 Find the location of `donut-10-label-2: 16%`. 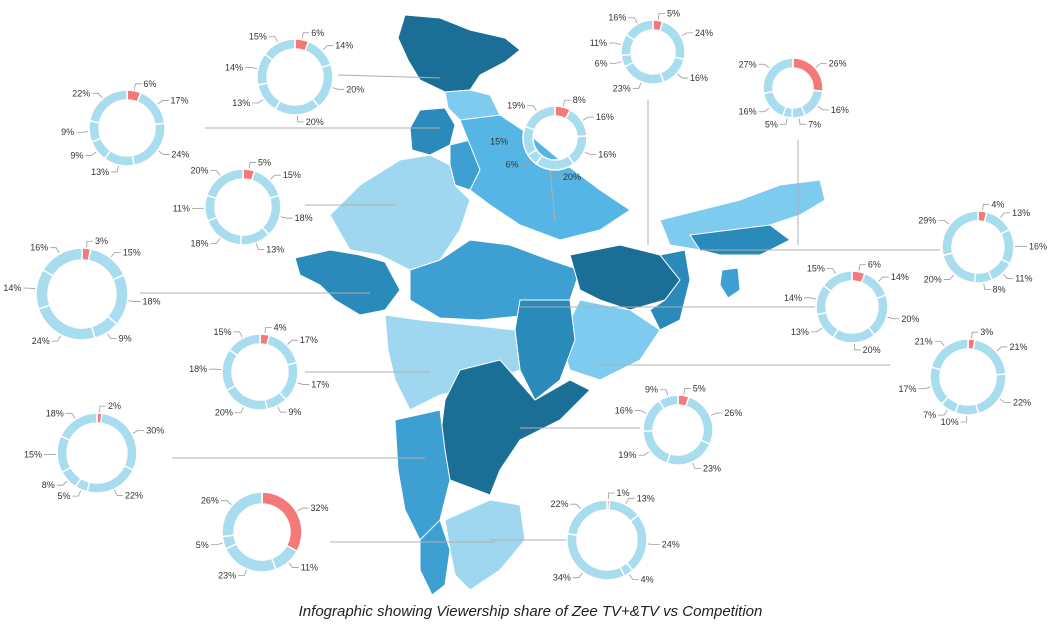

donut-10-label-2: 16% is located at coordinates (840, 110).